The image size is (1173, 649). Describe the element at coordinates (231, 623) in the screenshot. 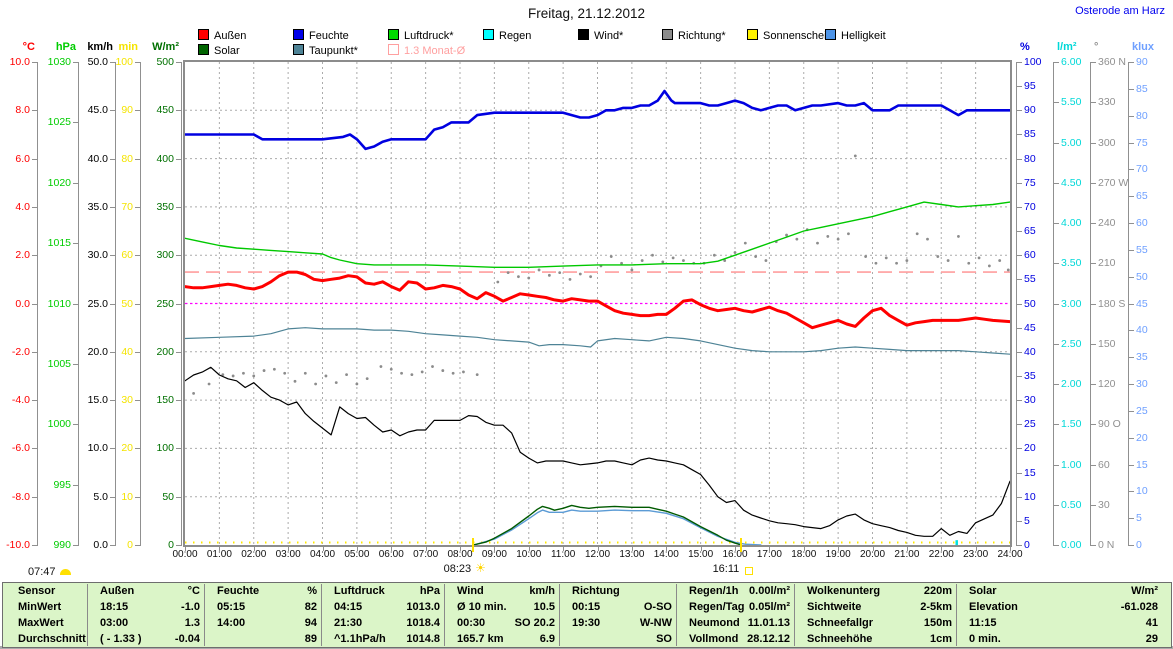

I see `cell-label: 14:00` at that location.